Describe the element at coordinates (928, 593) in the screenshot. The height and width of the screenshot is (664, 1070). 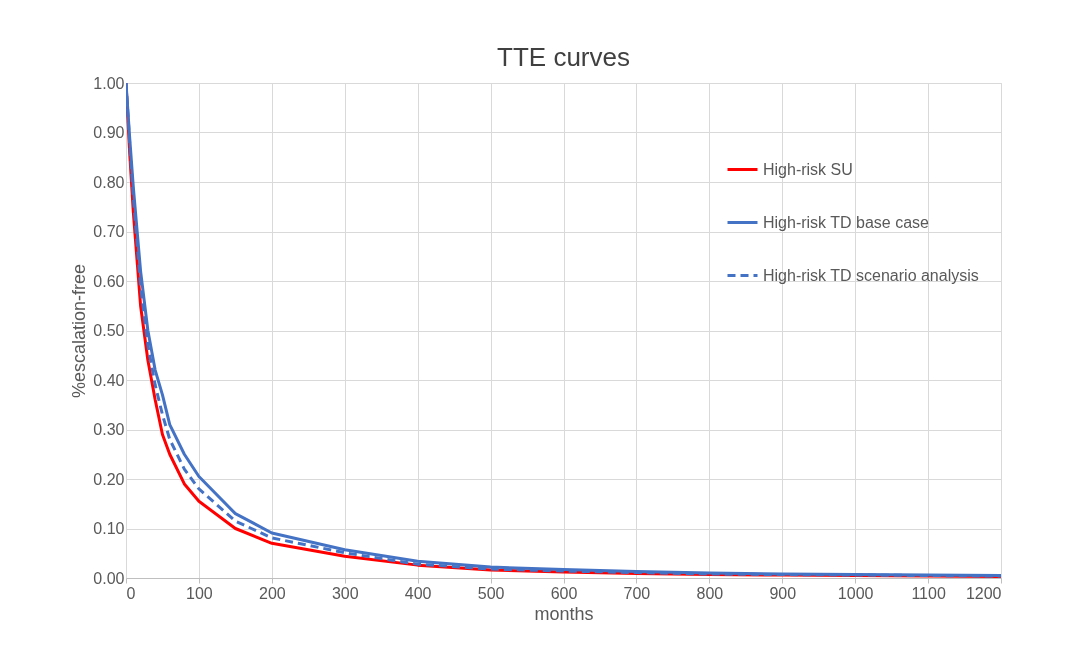
I see `x-tick-label: 1100` at that location.